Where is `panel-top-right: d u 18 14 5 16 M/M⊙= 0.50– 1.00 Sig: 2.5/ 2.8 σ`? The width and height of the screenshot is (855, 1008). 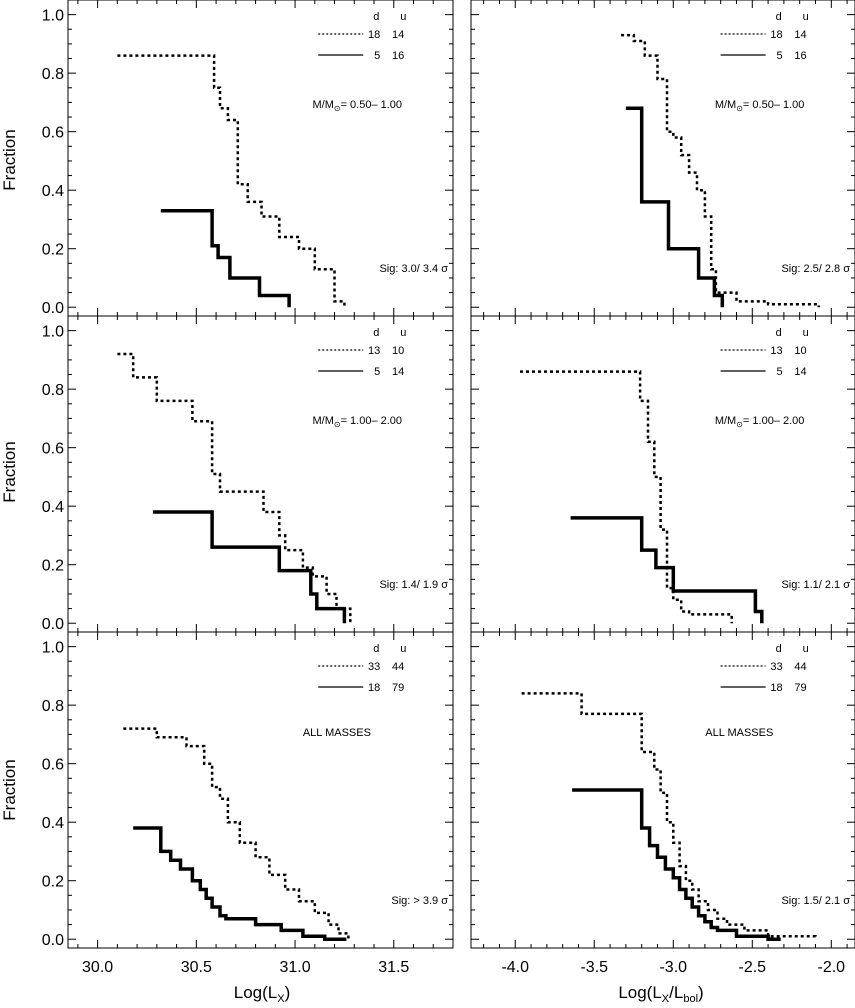 panel-top-right: d u 18 14 5 16 M/M⊙= 0.50– 1.00 Sig: 2.5/ 2.8 σ is located at coordinates (662, 158).